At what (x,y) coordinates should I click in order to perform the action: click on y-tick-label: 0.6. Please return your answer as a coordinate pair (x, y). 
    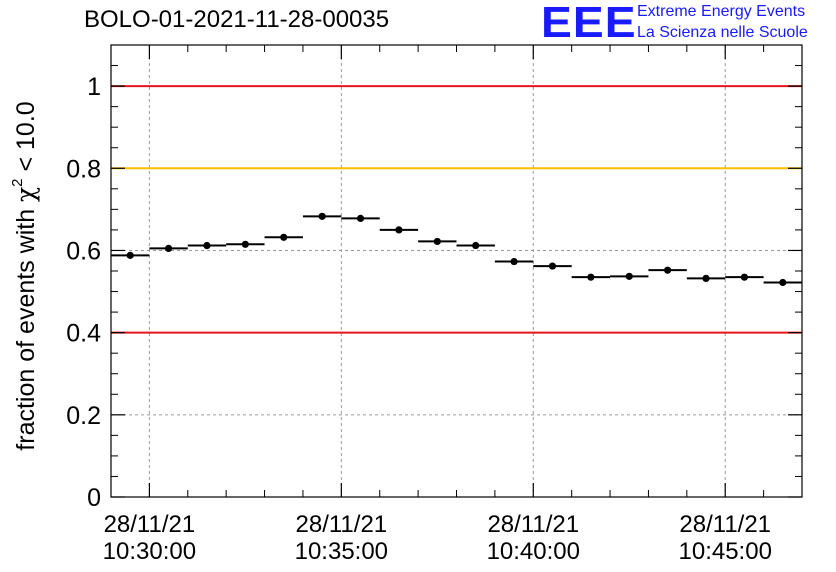
    Looking at the image, I should click on (83, 251).